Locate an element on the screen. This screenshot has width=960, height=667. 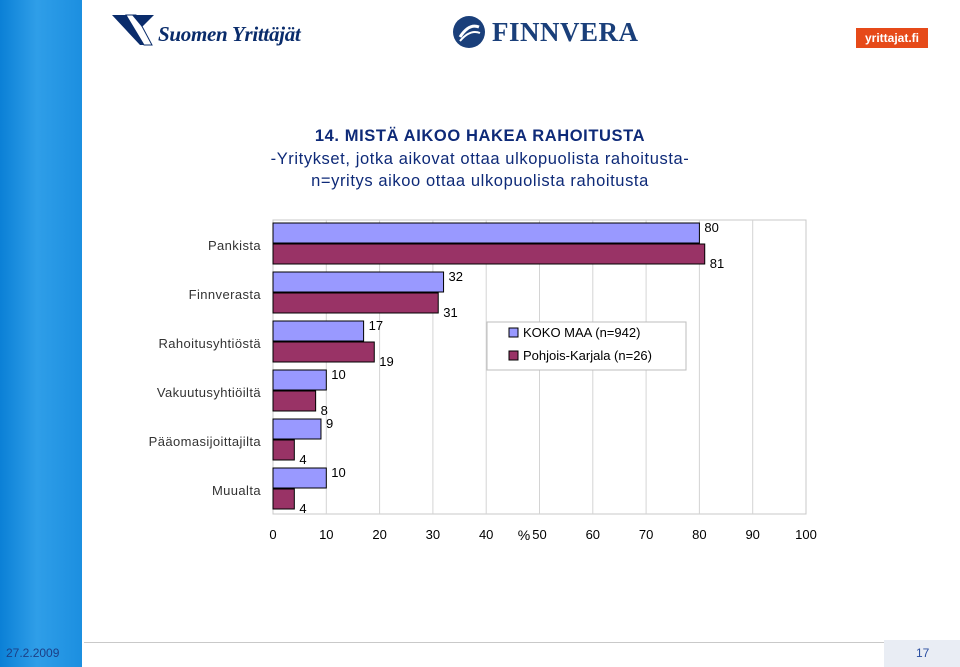
category-label: Muualta is located at coordinates (236, 490).